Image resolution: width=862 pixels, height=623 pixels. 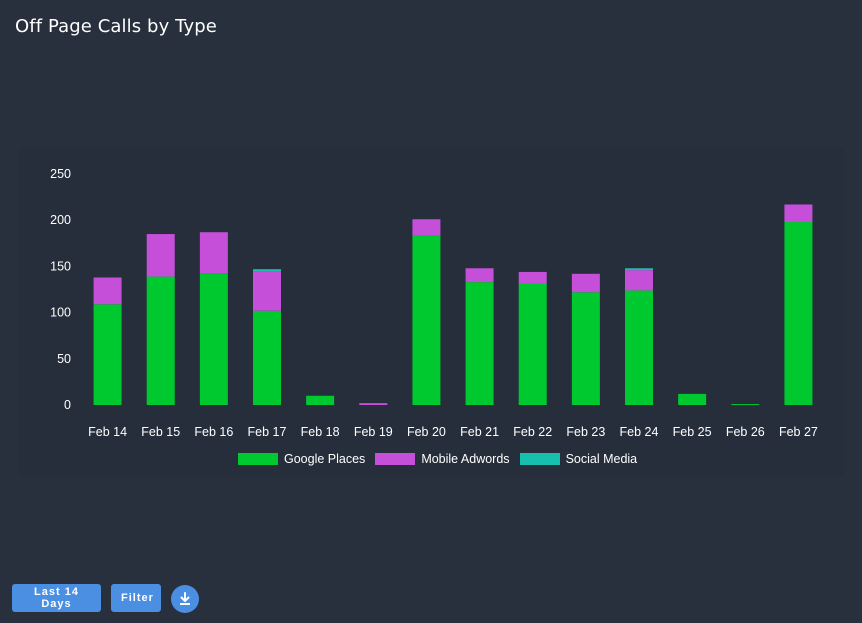 I want to click on legend-item-google-places: Google Places, so click(x=301, y=459).